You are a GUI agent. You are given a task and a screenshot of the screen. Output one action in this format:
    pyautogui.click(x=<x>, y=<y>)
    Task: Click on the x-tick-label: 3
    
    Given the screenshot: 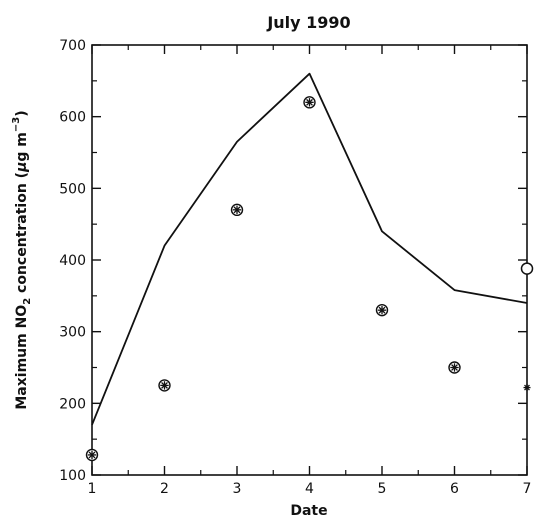 What is the action you would take?
    pyautogui.click(x=237, y=489)
    